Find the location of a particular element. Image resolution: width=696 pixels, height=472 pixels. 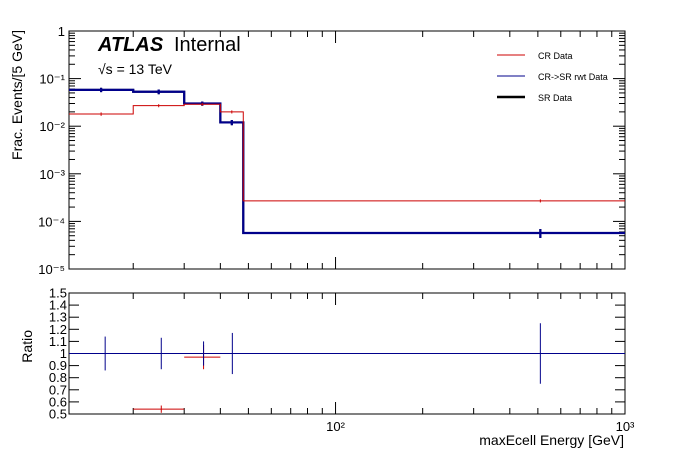

y-tick-label: 10⁻³ is located at coordinates (52, 174).